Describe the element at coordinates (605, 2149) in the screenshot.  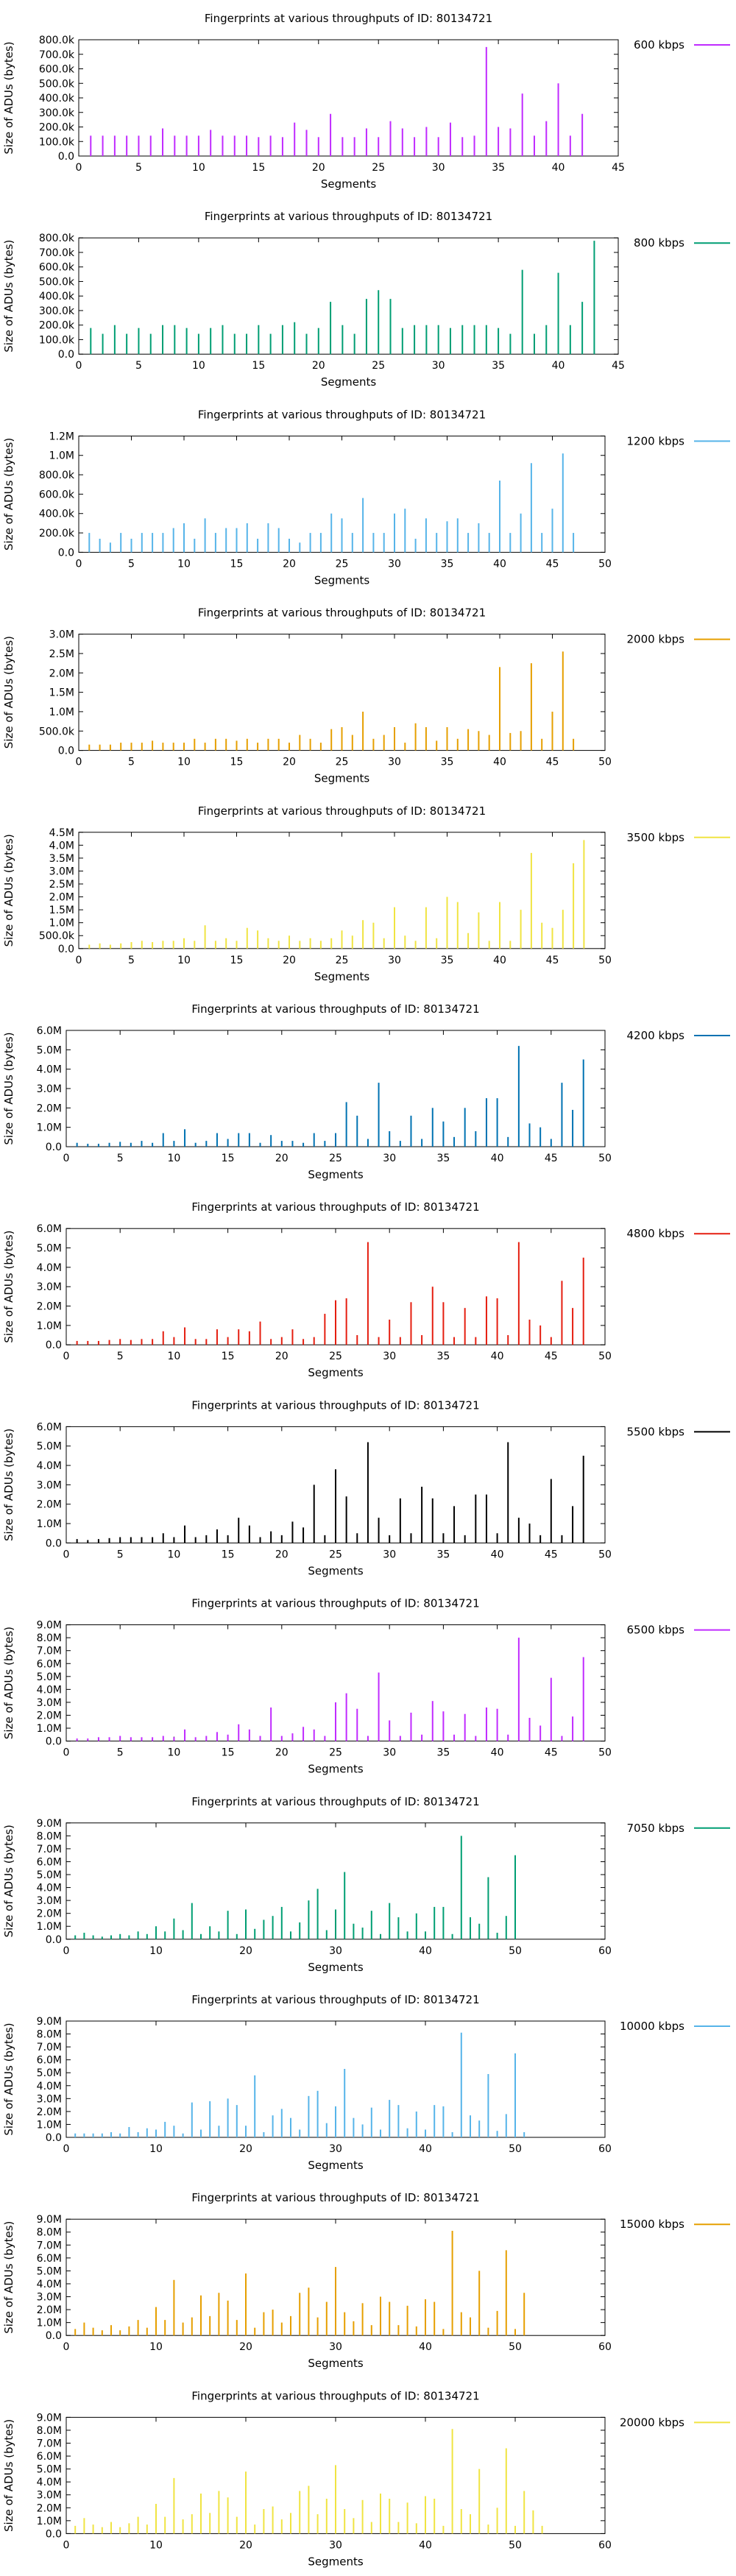
I see `x-tick-label: 60` at that location.